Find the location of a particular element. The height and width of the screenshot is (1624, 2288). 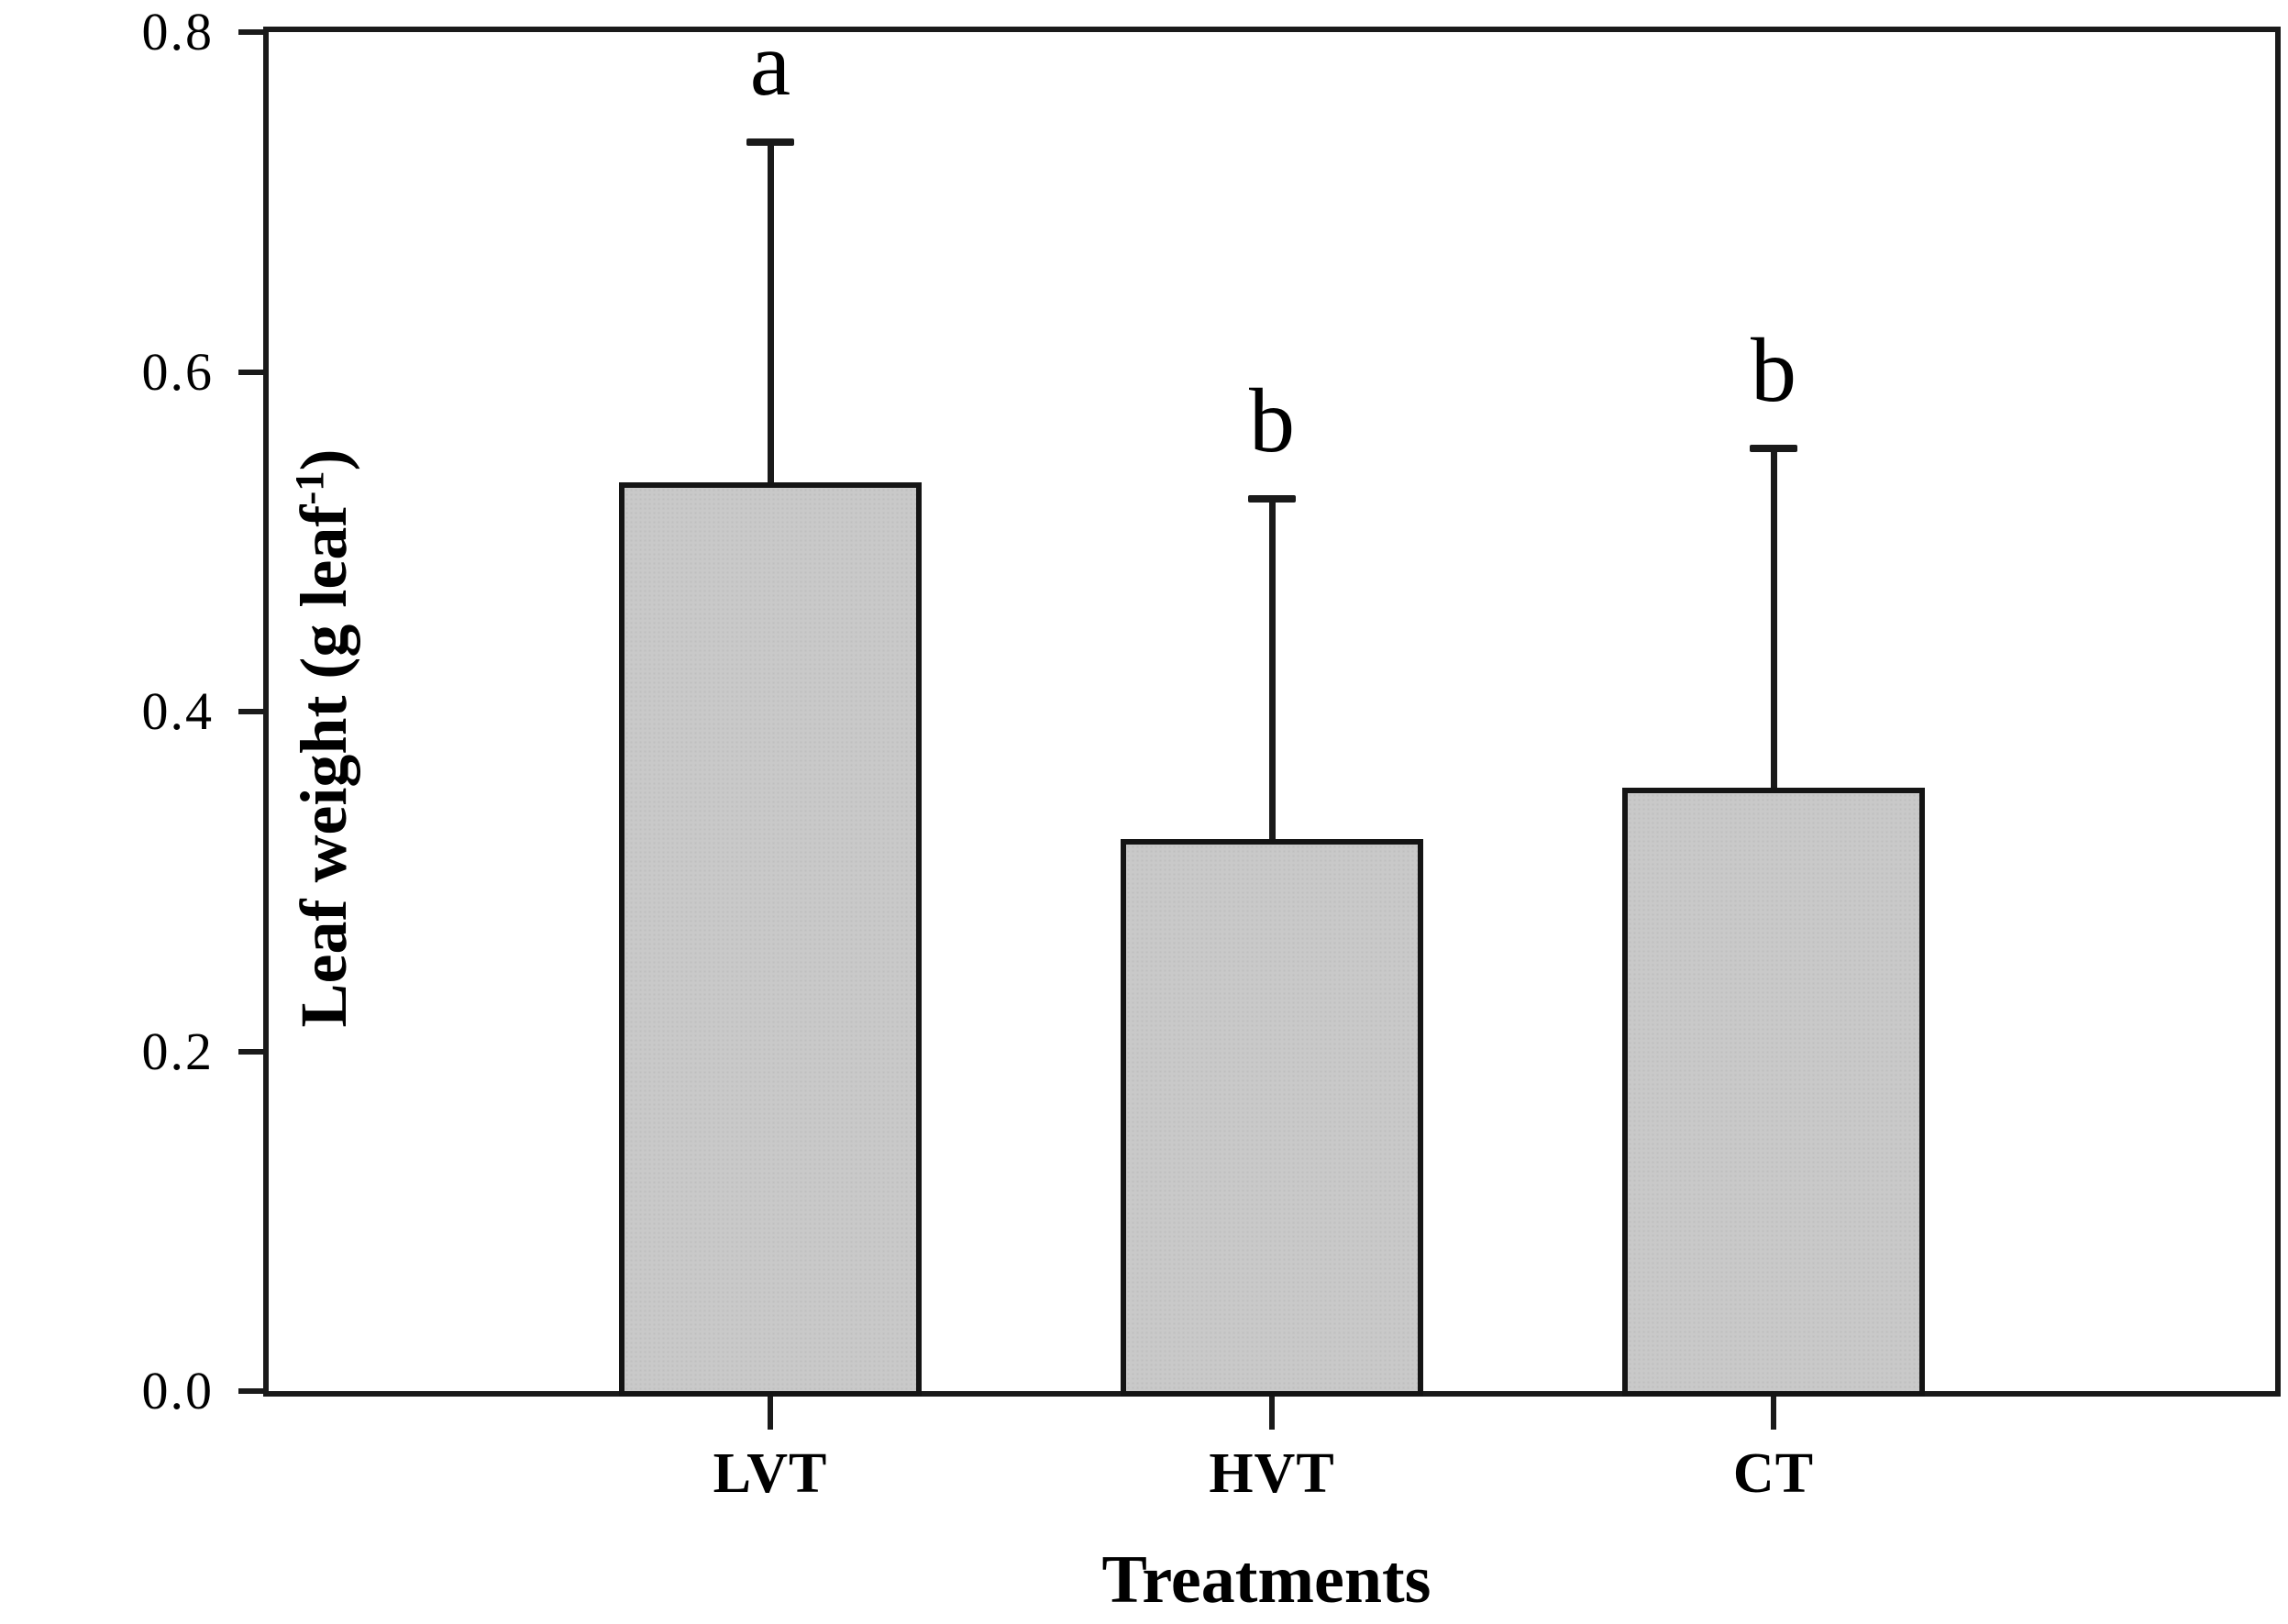

y-axis-title: Leaf weight (g leaf-1) is located at coordinates (323, 738).